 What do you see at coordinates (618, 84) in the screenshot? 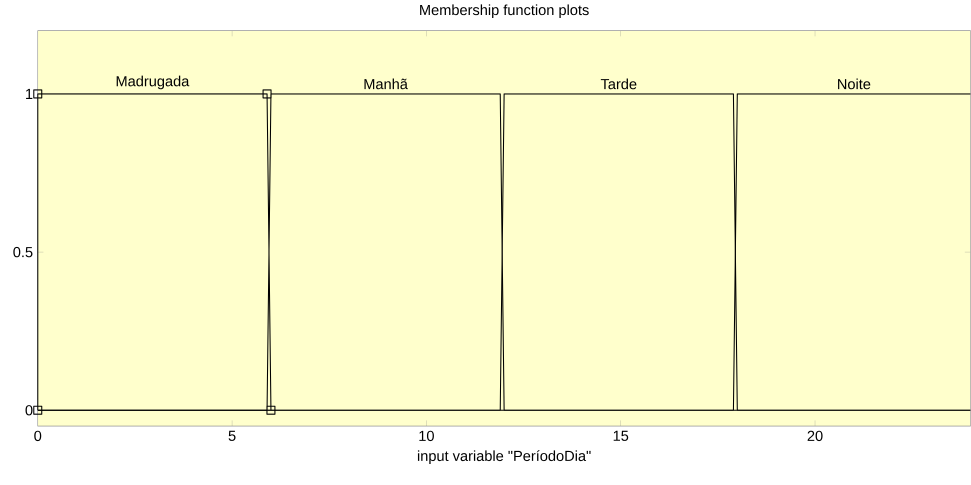
I see `series-label: Tarde` at bounding box center [618, 84].